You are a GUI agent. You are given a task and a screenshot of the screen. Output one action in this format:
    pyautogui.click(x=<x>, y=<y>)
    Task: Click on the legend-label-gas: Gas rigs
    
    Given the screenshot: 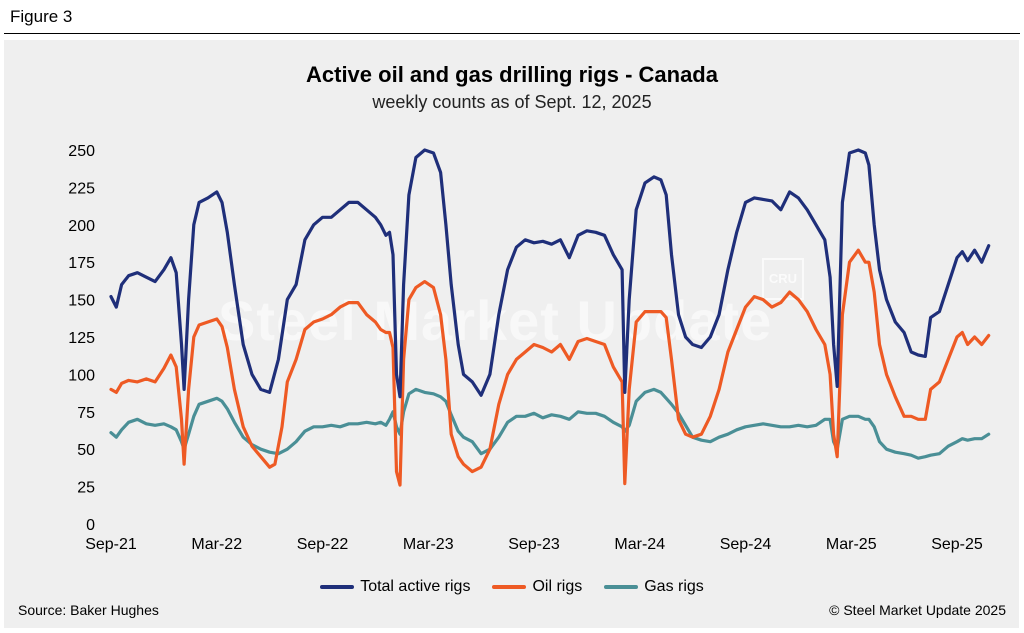 What is the action you would take?
    pyautogui.click(x=674, y=586)
    